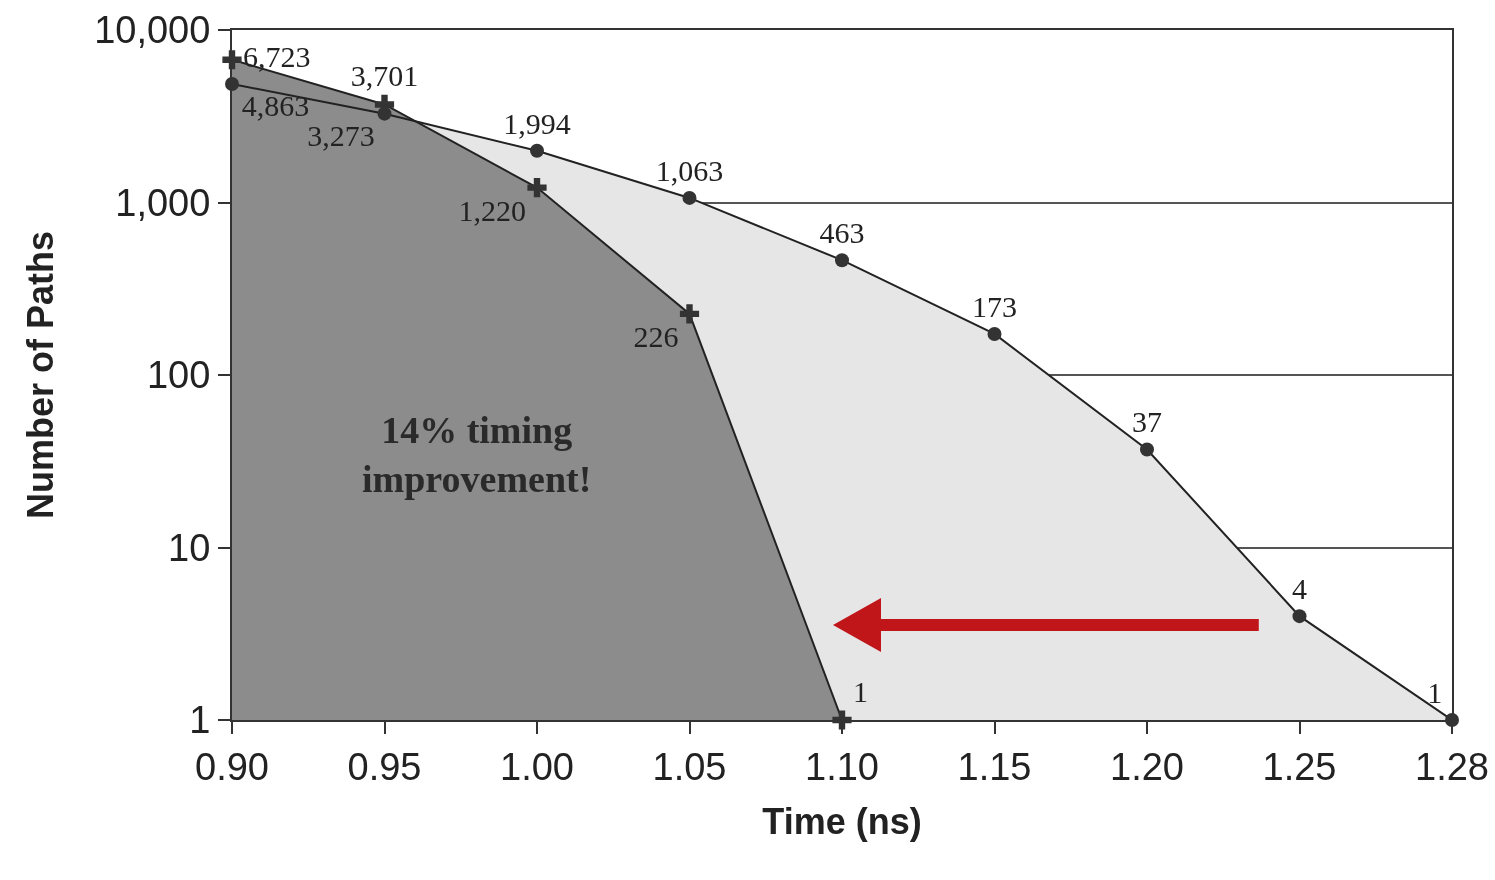 The width and height of the screenshot is (1495, 880). I want to click on data-label: 1,063, so click(689, 170).